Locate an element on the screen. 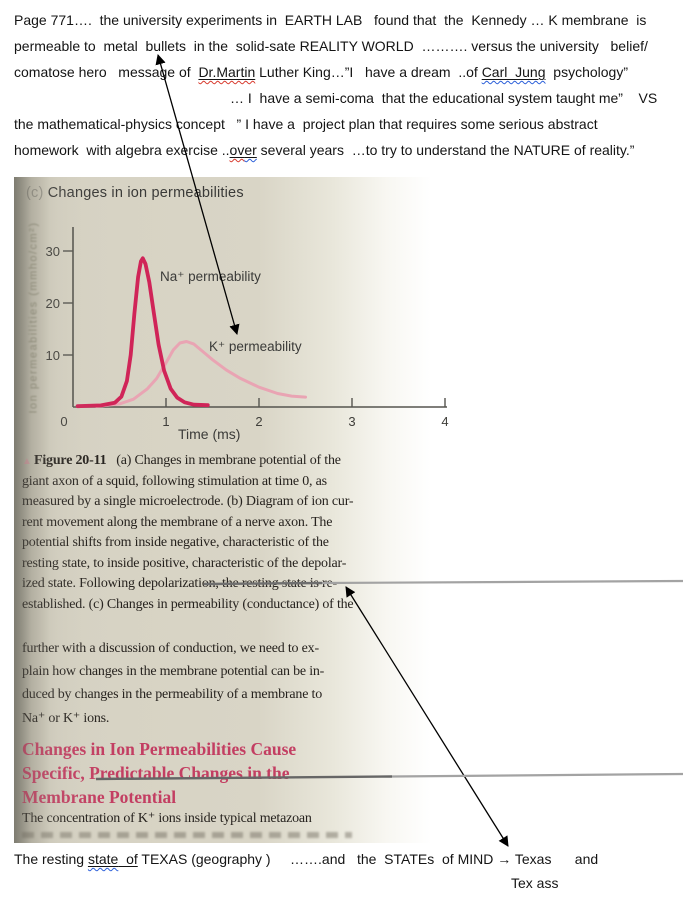 The width and height of the screenshot is (691, 899). line6-text: homework with algebra exercise .. is located at coordinates (122, 150).